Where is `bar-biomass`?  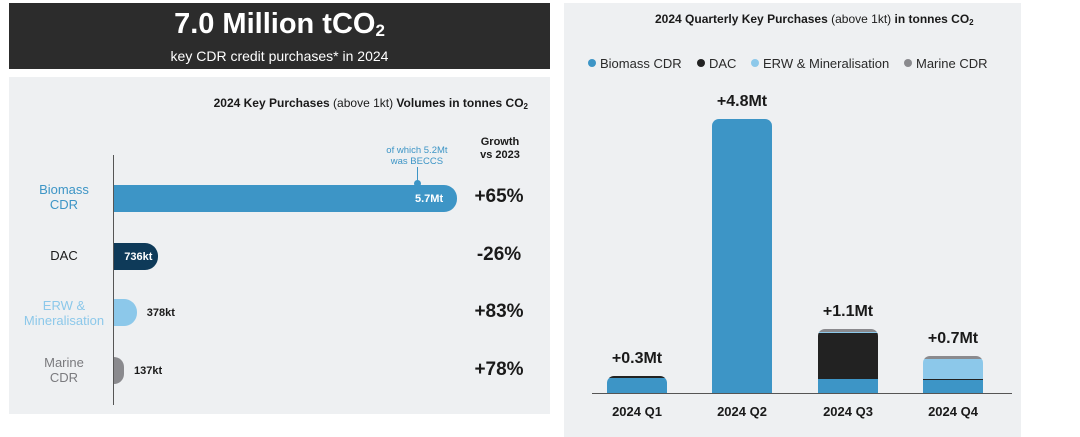 bar-biomass is located at coordinates (285, 198).